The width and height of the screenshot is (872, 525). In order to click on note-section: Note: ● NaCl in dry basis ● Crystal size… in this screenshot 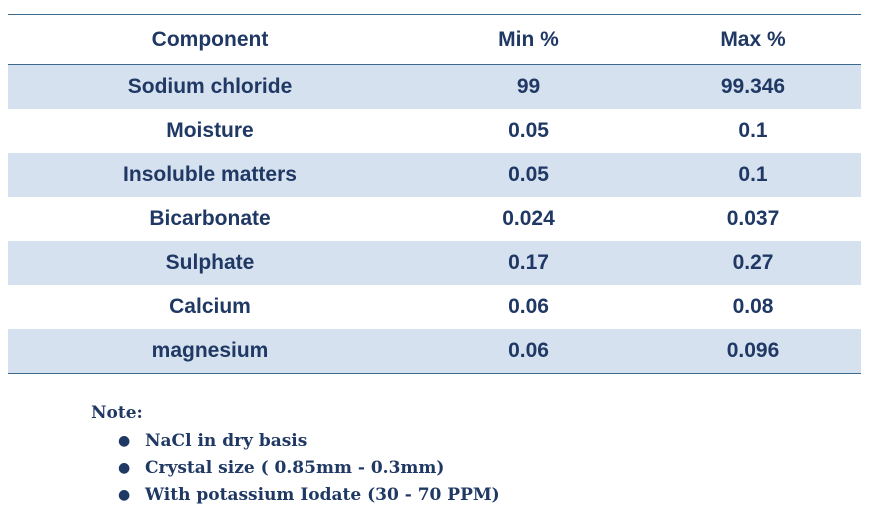, I will do `click(295, 455)`.